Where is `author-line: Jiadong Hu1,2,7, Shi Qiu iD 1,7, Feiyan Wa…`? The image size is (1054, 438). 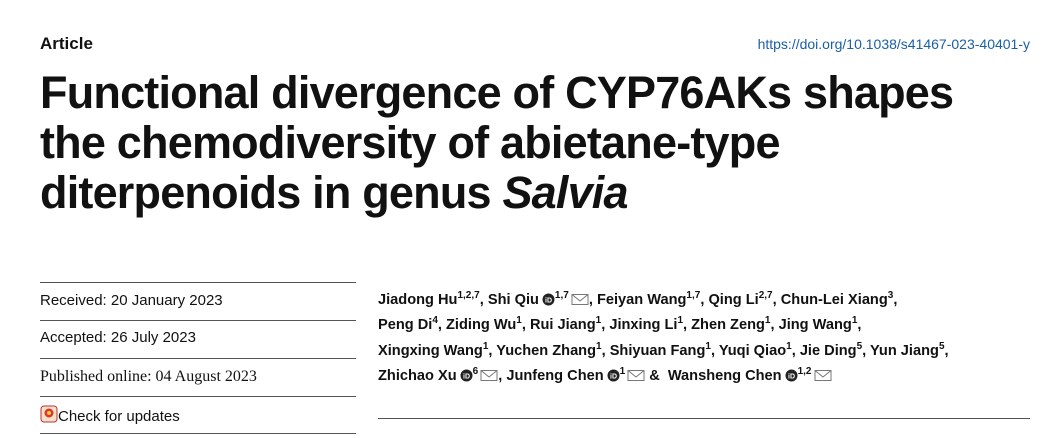 author-line: Jiadong Hu1,2,7, Shi Qiu iD 1,7, Feiyan Wa… is located at coordinates (638, 299).